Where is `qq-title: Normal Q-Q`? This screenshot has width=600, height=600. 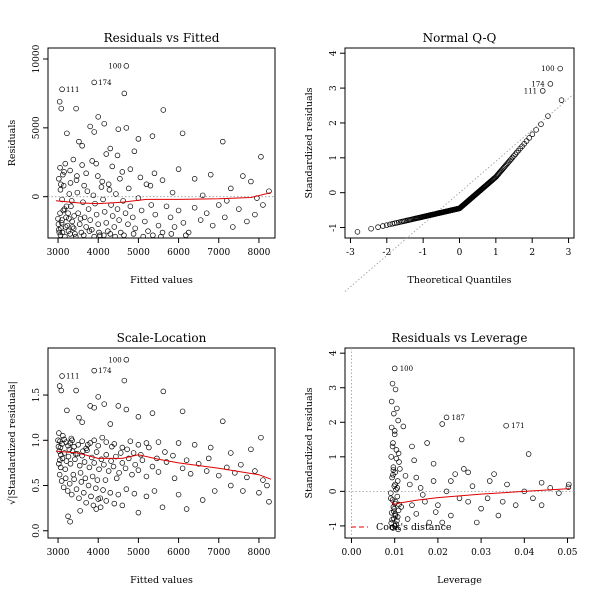 qq-title: Normal Q-Q is located at coordinates (460, 38).